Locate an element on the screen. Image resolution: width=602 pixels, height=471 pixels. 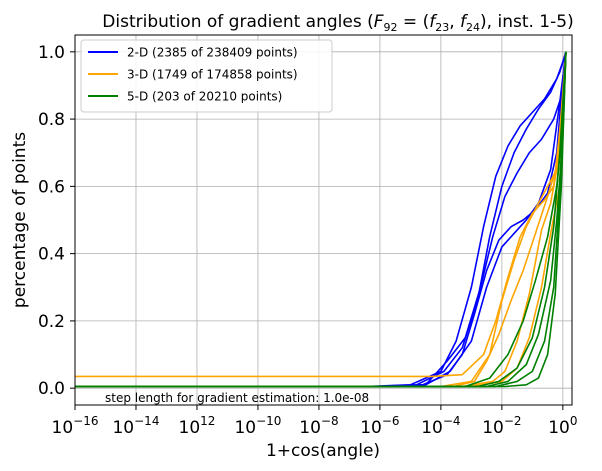
x-tick-label: 10¹² is located at coordinates (197, 426).